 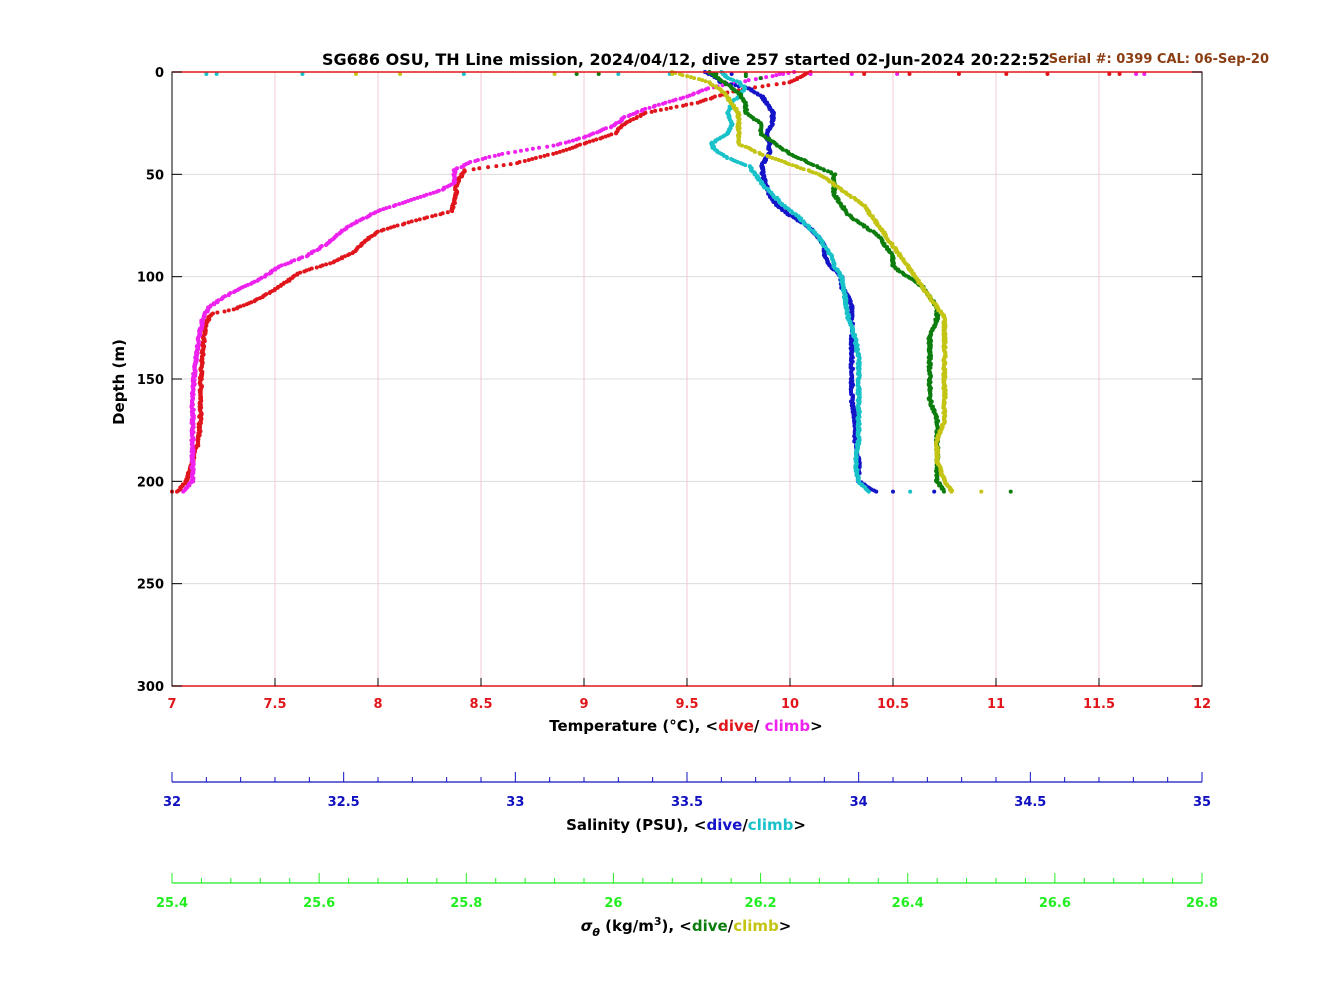 What do you see at coordinates (736, 726) in the screenshot?
I see `temperature-title-dive: dive` at bounding box center [736, 726].